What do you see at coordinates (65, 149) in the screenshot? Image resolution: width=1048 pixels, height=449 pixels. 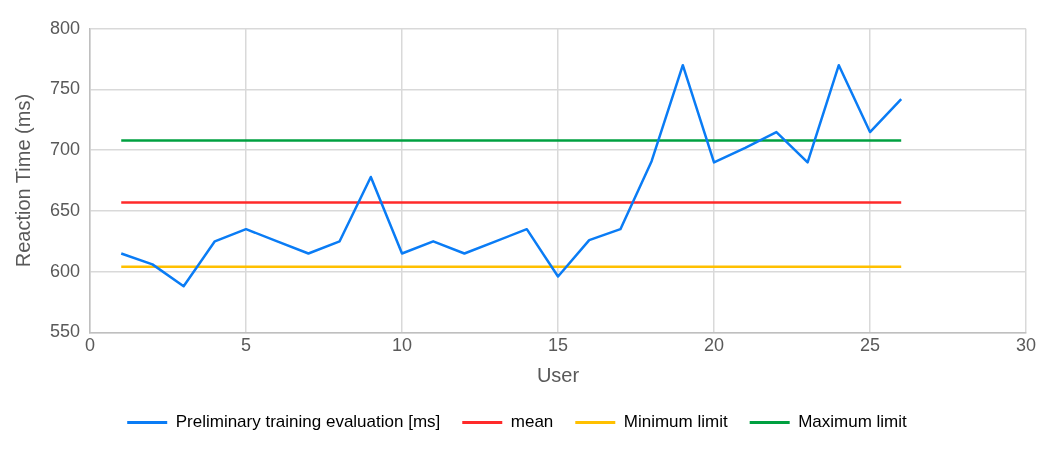 I see `y-tick-label: 700` at bounding box center [65, 149].